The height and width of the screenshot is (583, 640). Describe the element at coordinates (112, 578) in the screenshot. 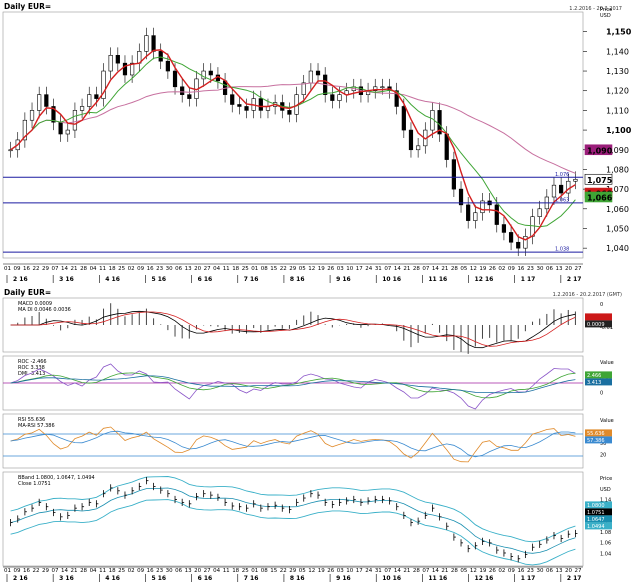

I see `x-month-label: 4 16` at that location.